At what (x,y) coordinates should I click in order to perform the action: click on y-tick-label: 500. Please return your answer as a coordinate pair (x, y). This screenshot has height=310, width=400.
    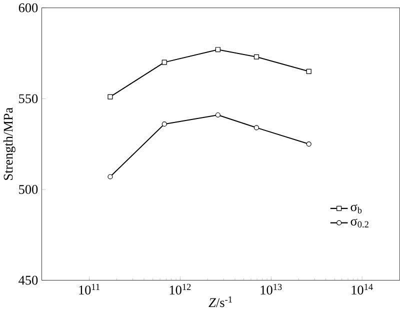
    Looking at the image, I should click on (28, 189).